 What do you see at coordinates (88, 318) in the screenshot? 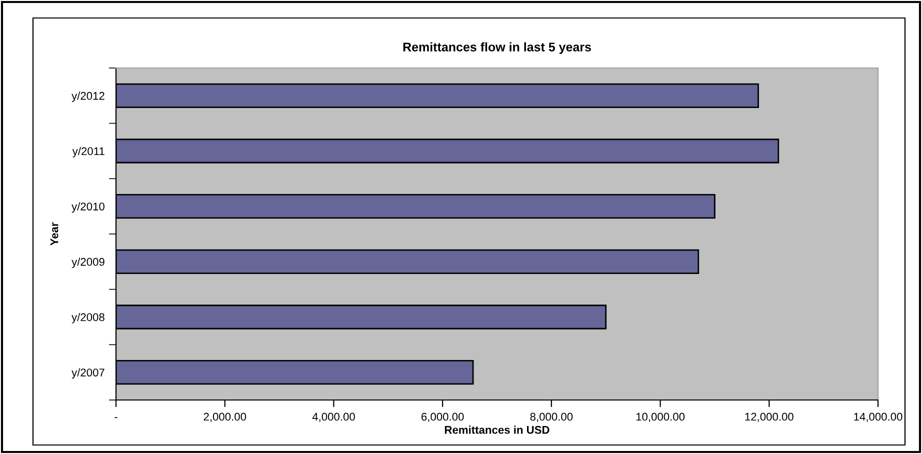
I see `y-tick-label: y/2008` at bounding box center [88, 318].